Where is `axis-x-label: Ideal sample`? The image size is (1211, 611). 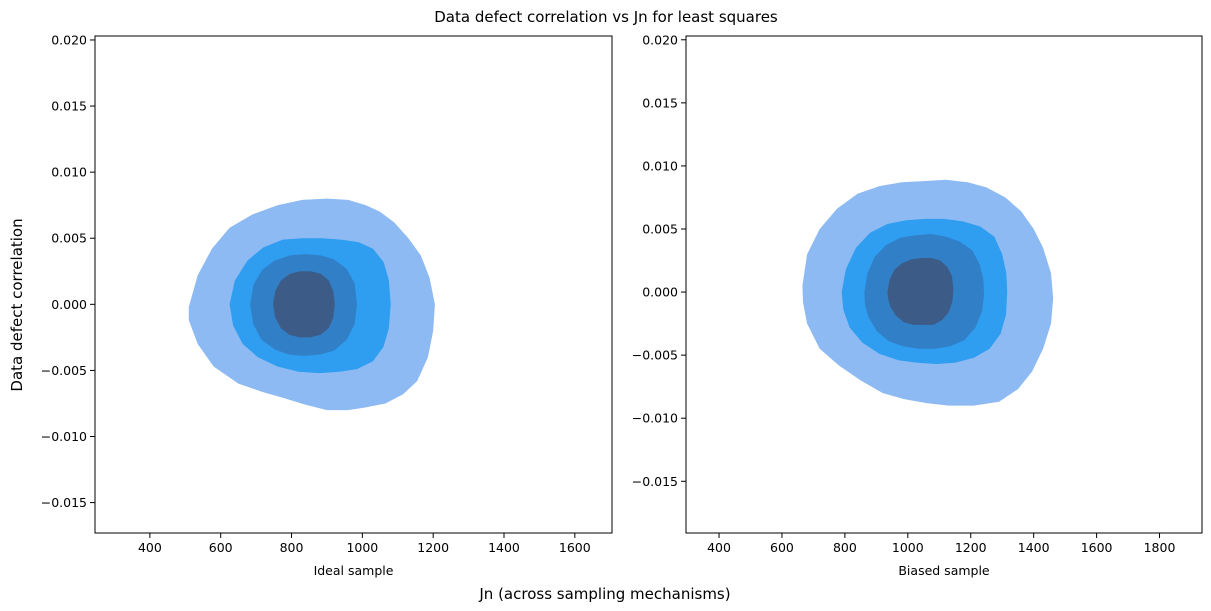
axis-x-label: Ideal sample is located at coordinates (354, 570).